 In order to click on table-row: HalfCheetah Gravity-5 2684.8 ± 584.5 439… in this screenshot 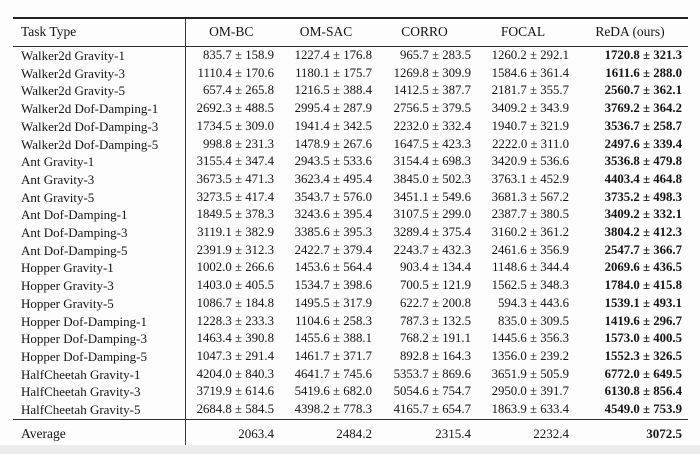, I will do `click(350, 410)`.